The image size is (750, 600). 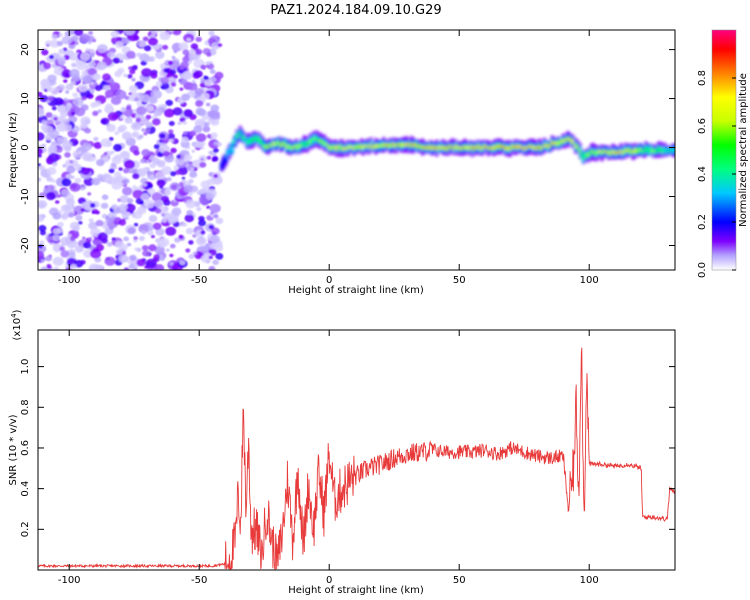 I want to click on y-tick-label: 10, so click(x=25, y=98).